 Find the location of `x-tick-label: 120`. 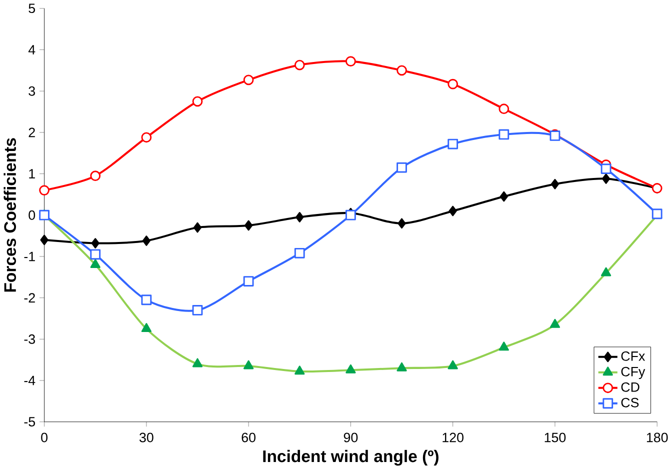

x-tick-label: 120 is located at coordinates (453, 437).